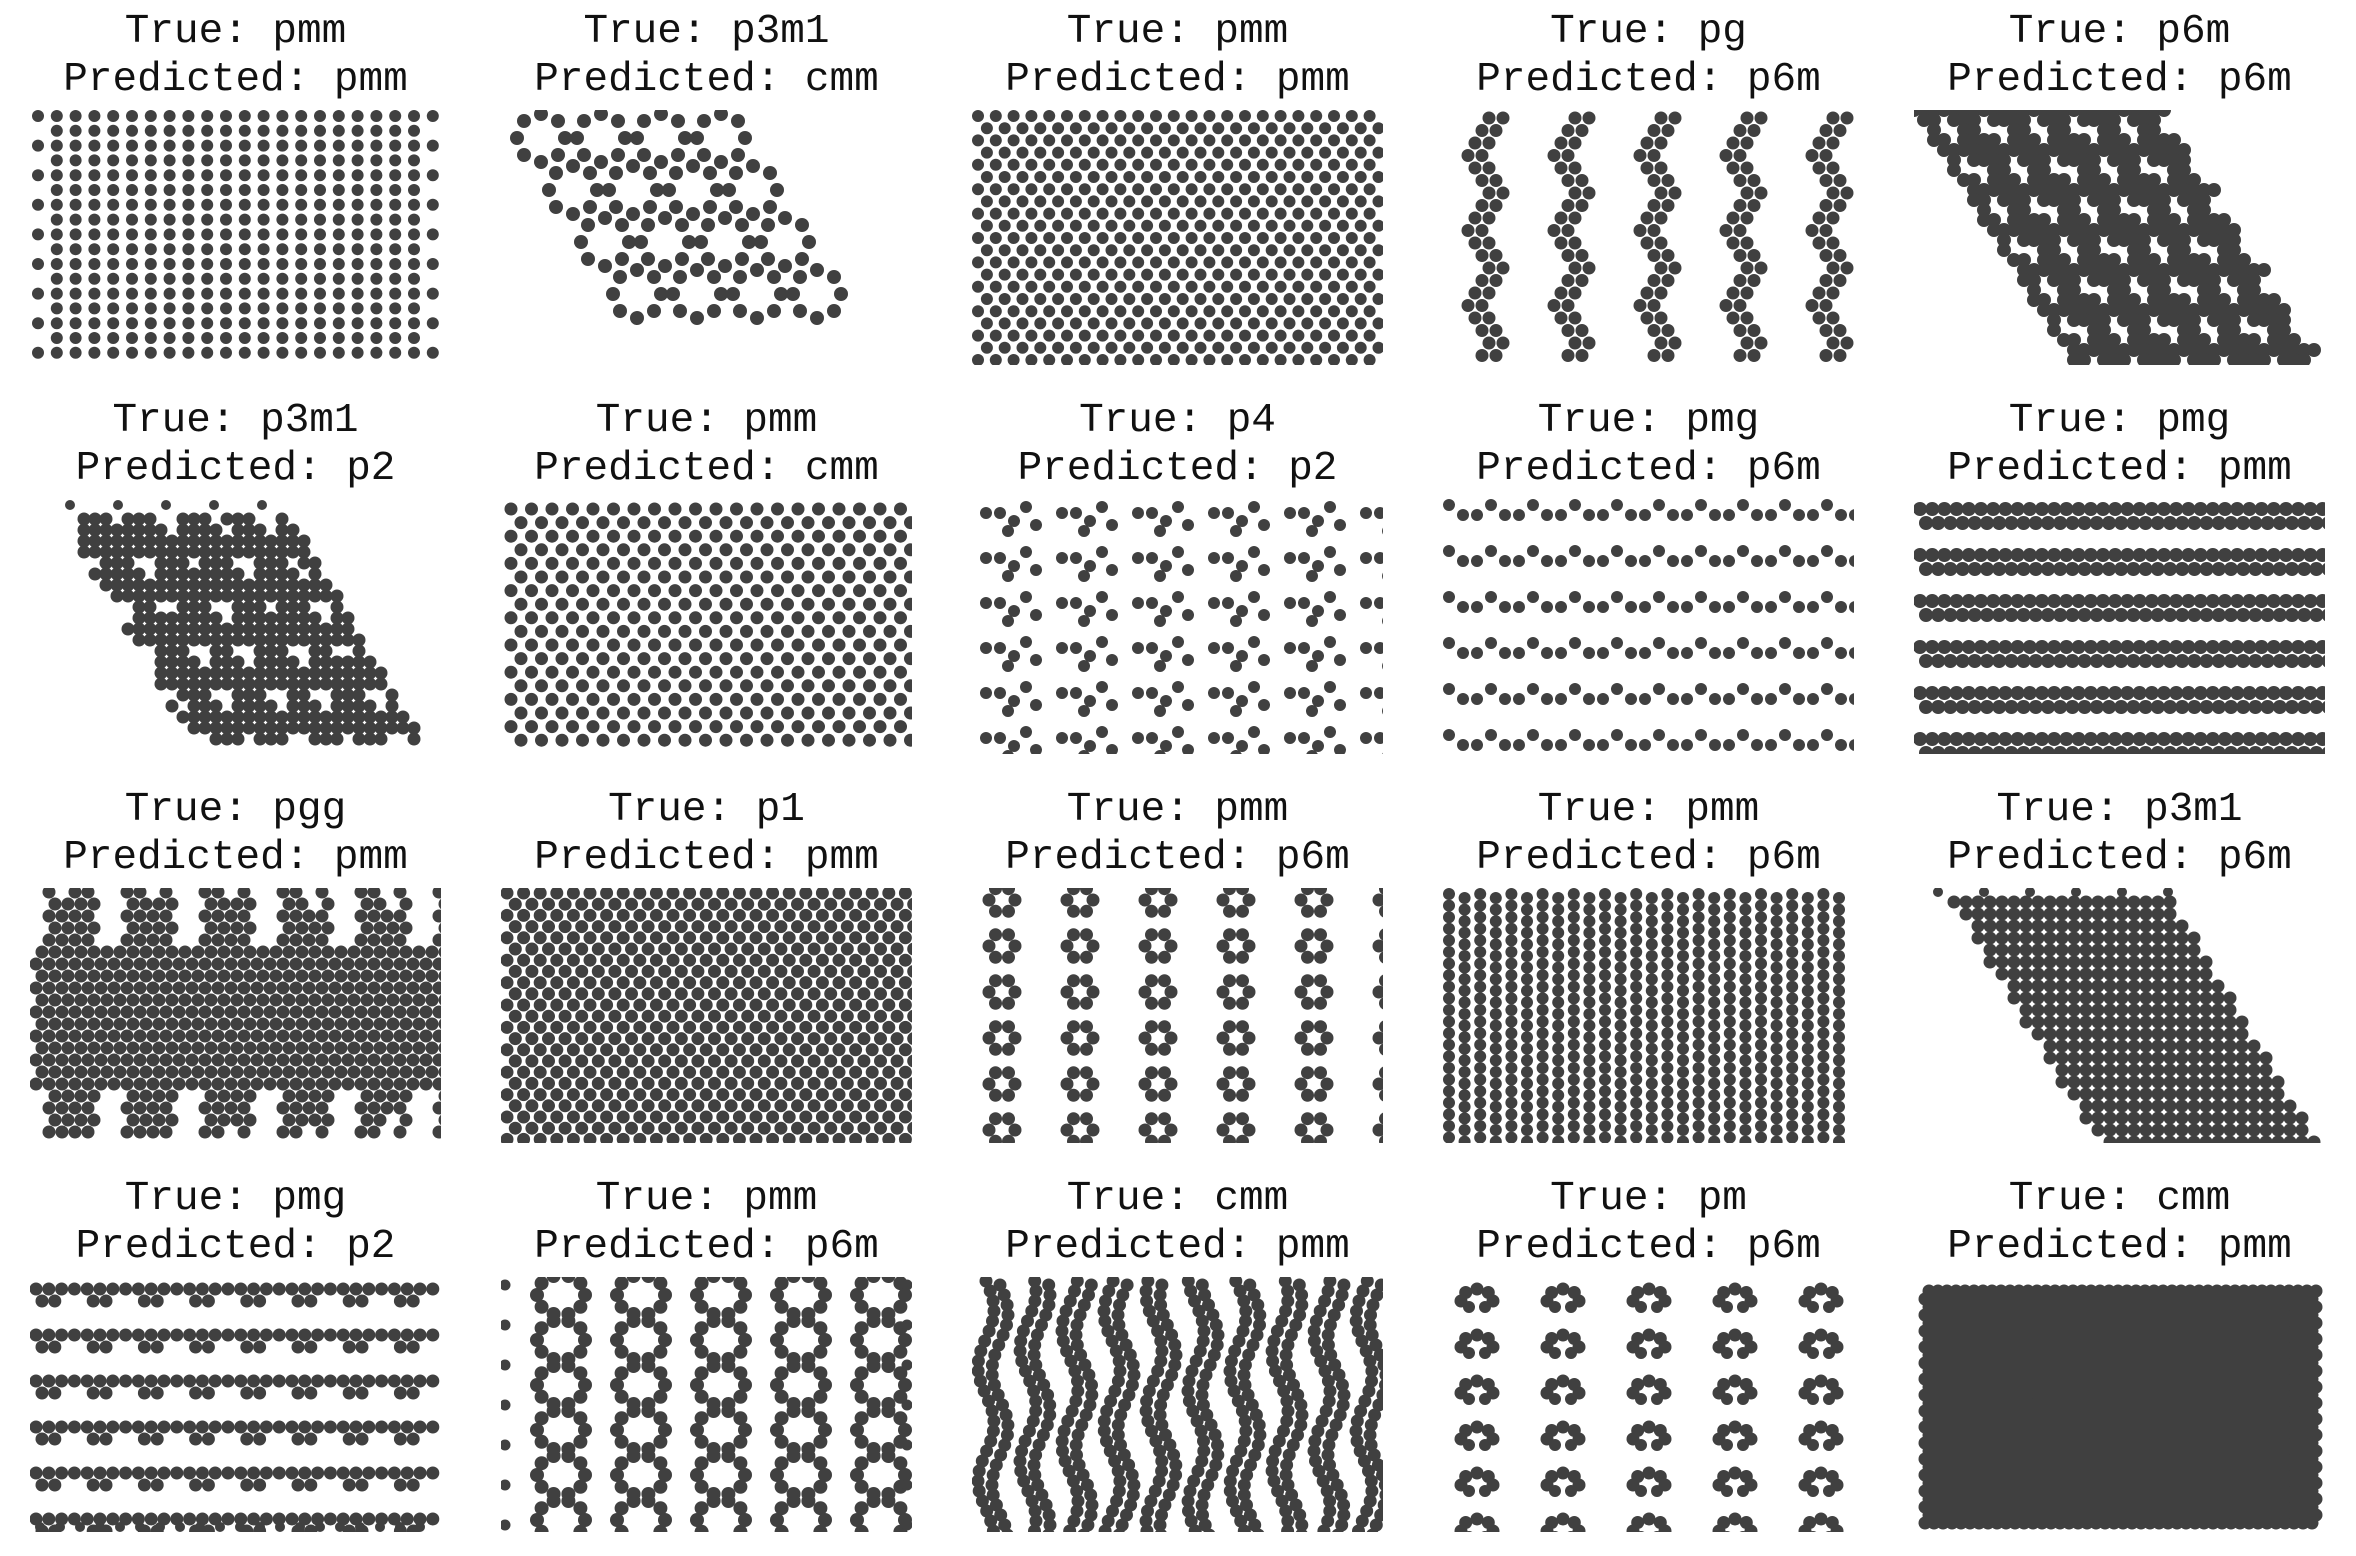 The image size is (2356, 1556). What do you see at coordinates (235, 469) in the screenshot?
I see `predicted-label: Predicted: p2` at bounding box center [235, 469].